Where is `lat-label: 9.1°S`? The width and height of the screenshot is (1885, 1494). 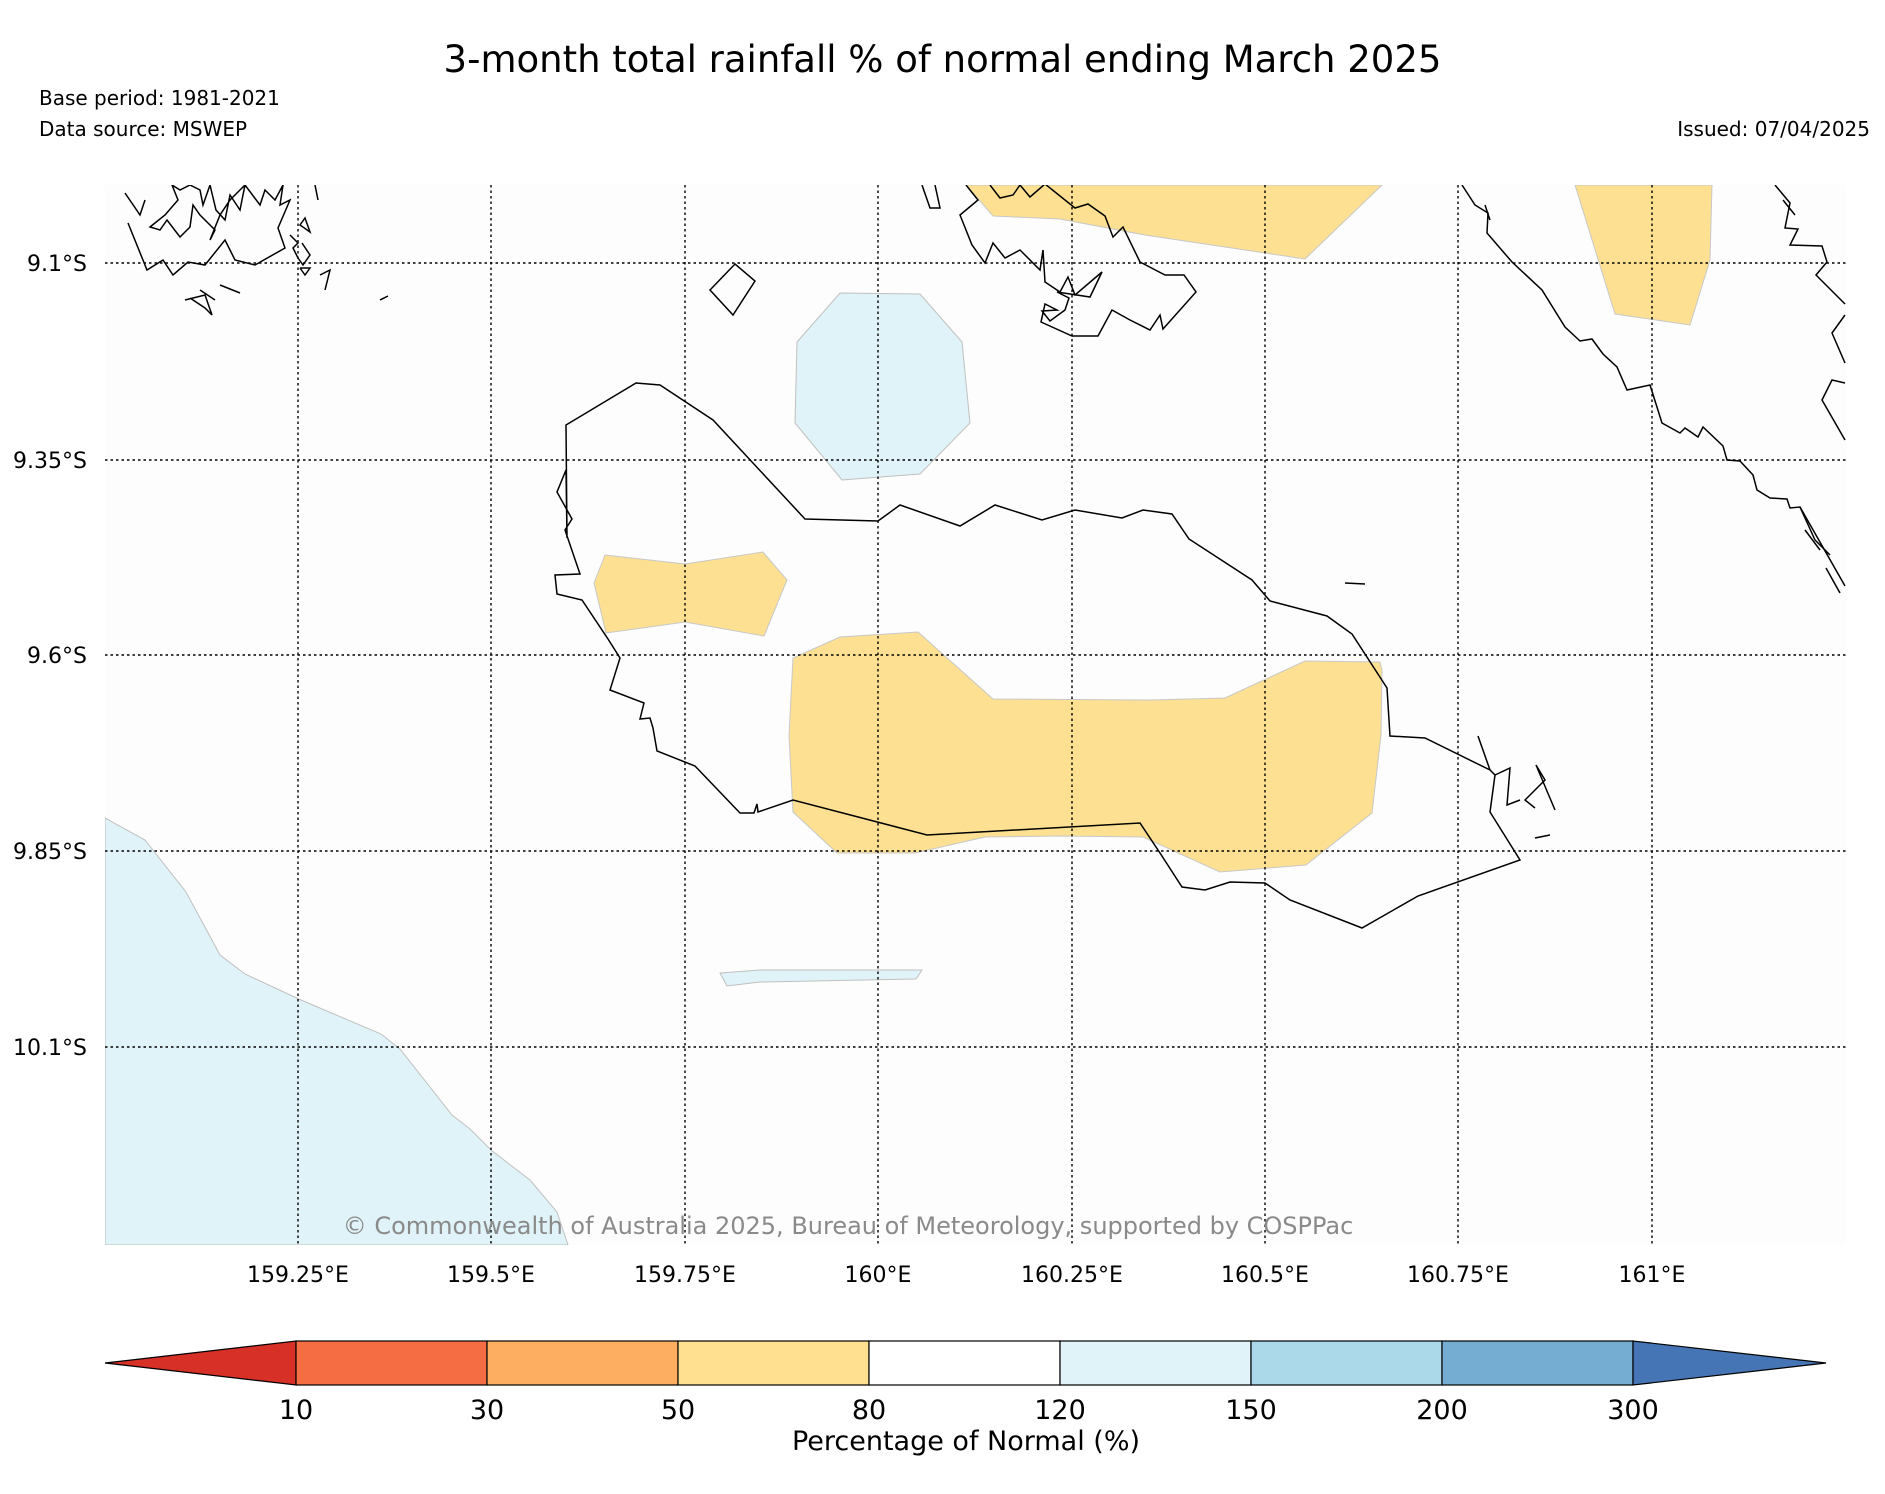 lat-label: 9.1°S is located at coordinates (57, 264).